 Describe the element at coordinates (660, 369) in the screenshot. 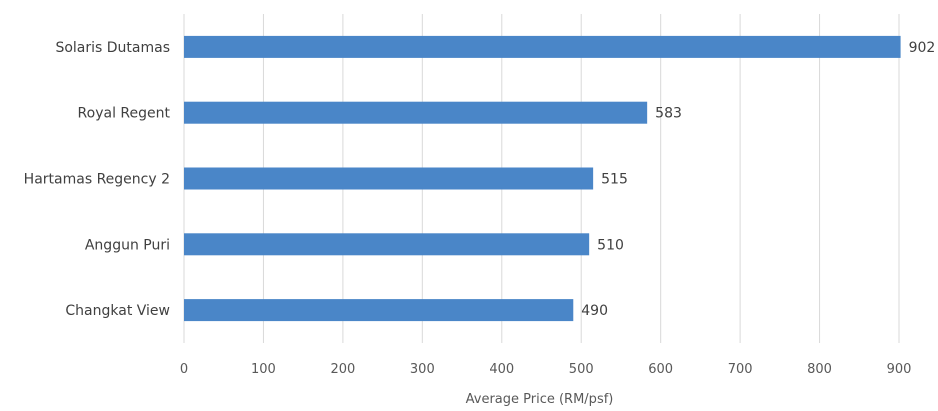

I see `x-tick-label: 600` at that location.